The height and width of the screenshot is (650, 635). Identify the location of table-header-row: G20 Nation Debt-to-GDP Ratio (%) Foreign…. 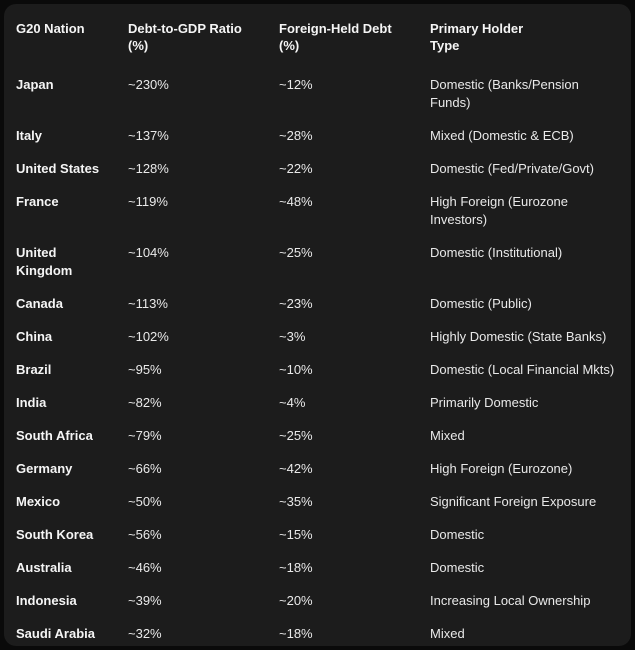
(317, 37).